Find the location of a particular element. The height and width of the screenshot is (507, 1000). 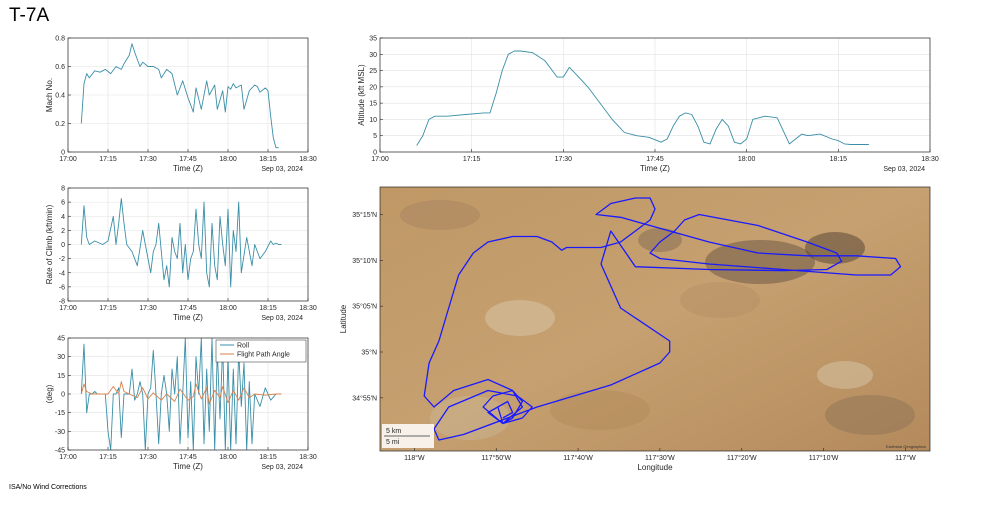

mach-ytick-label: 0.2 is located at coordinates (60, 124).